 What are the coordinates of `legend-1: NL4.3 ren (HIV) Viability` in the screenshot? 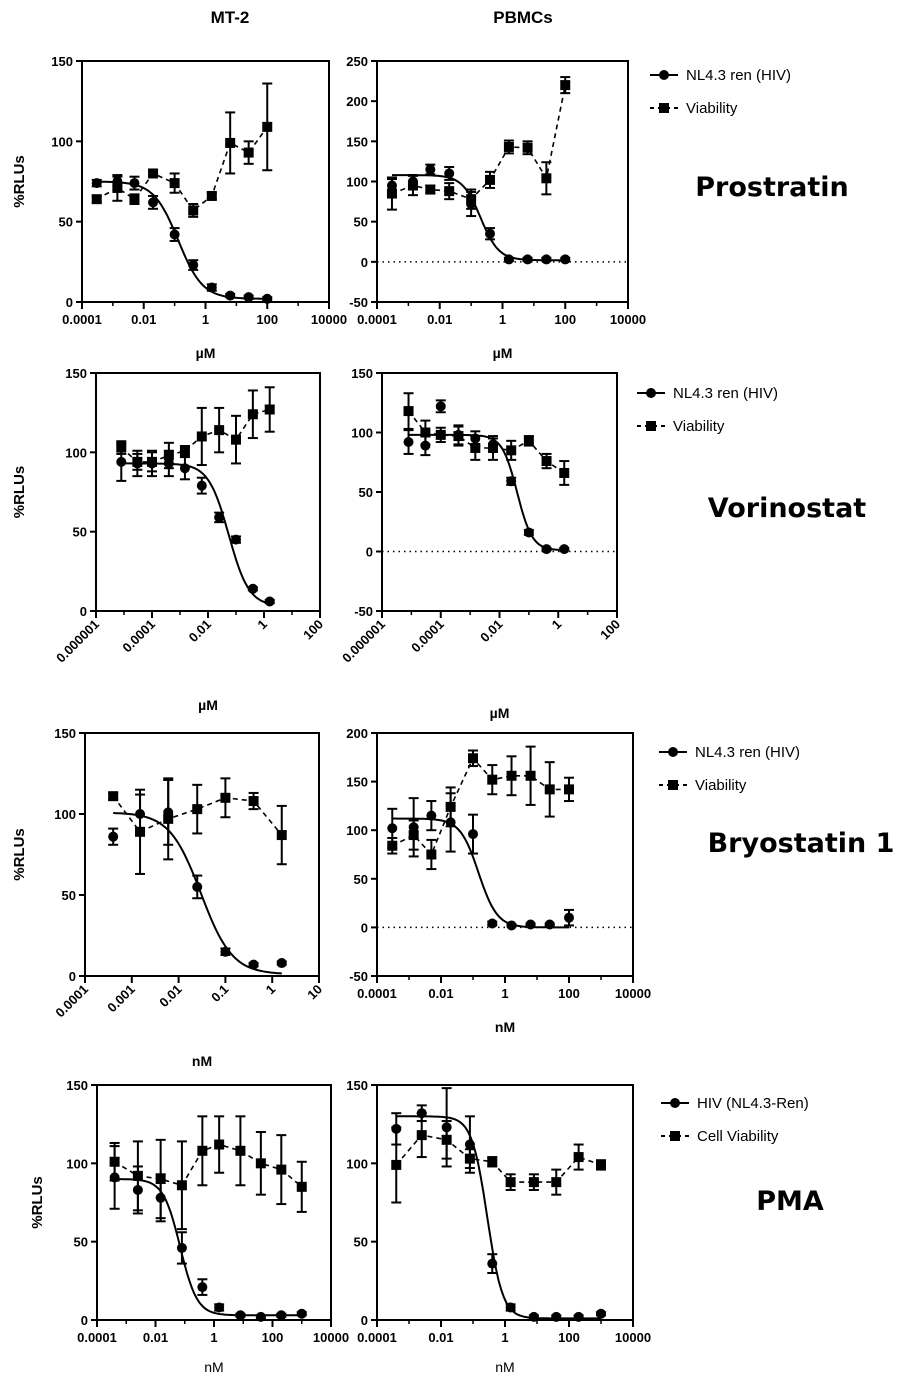 It's located at (720, 92).